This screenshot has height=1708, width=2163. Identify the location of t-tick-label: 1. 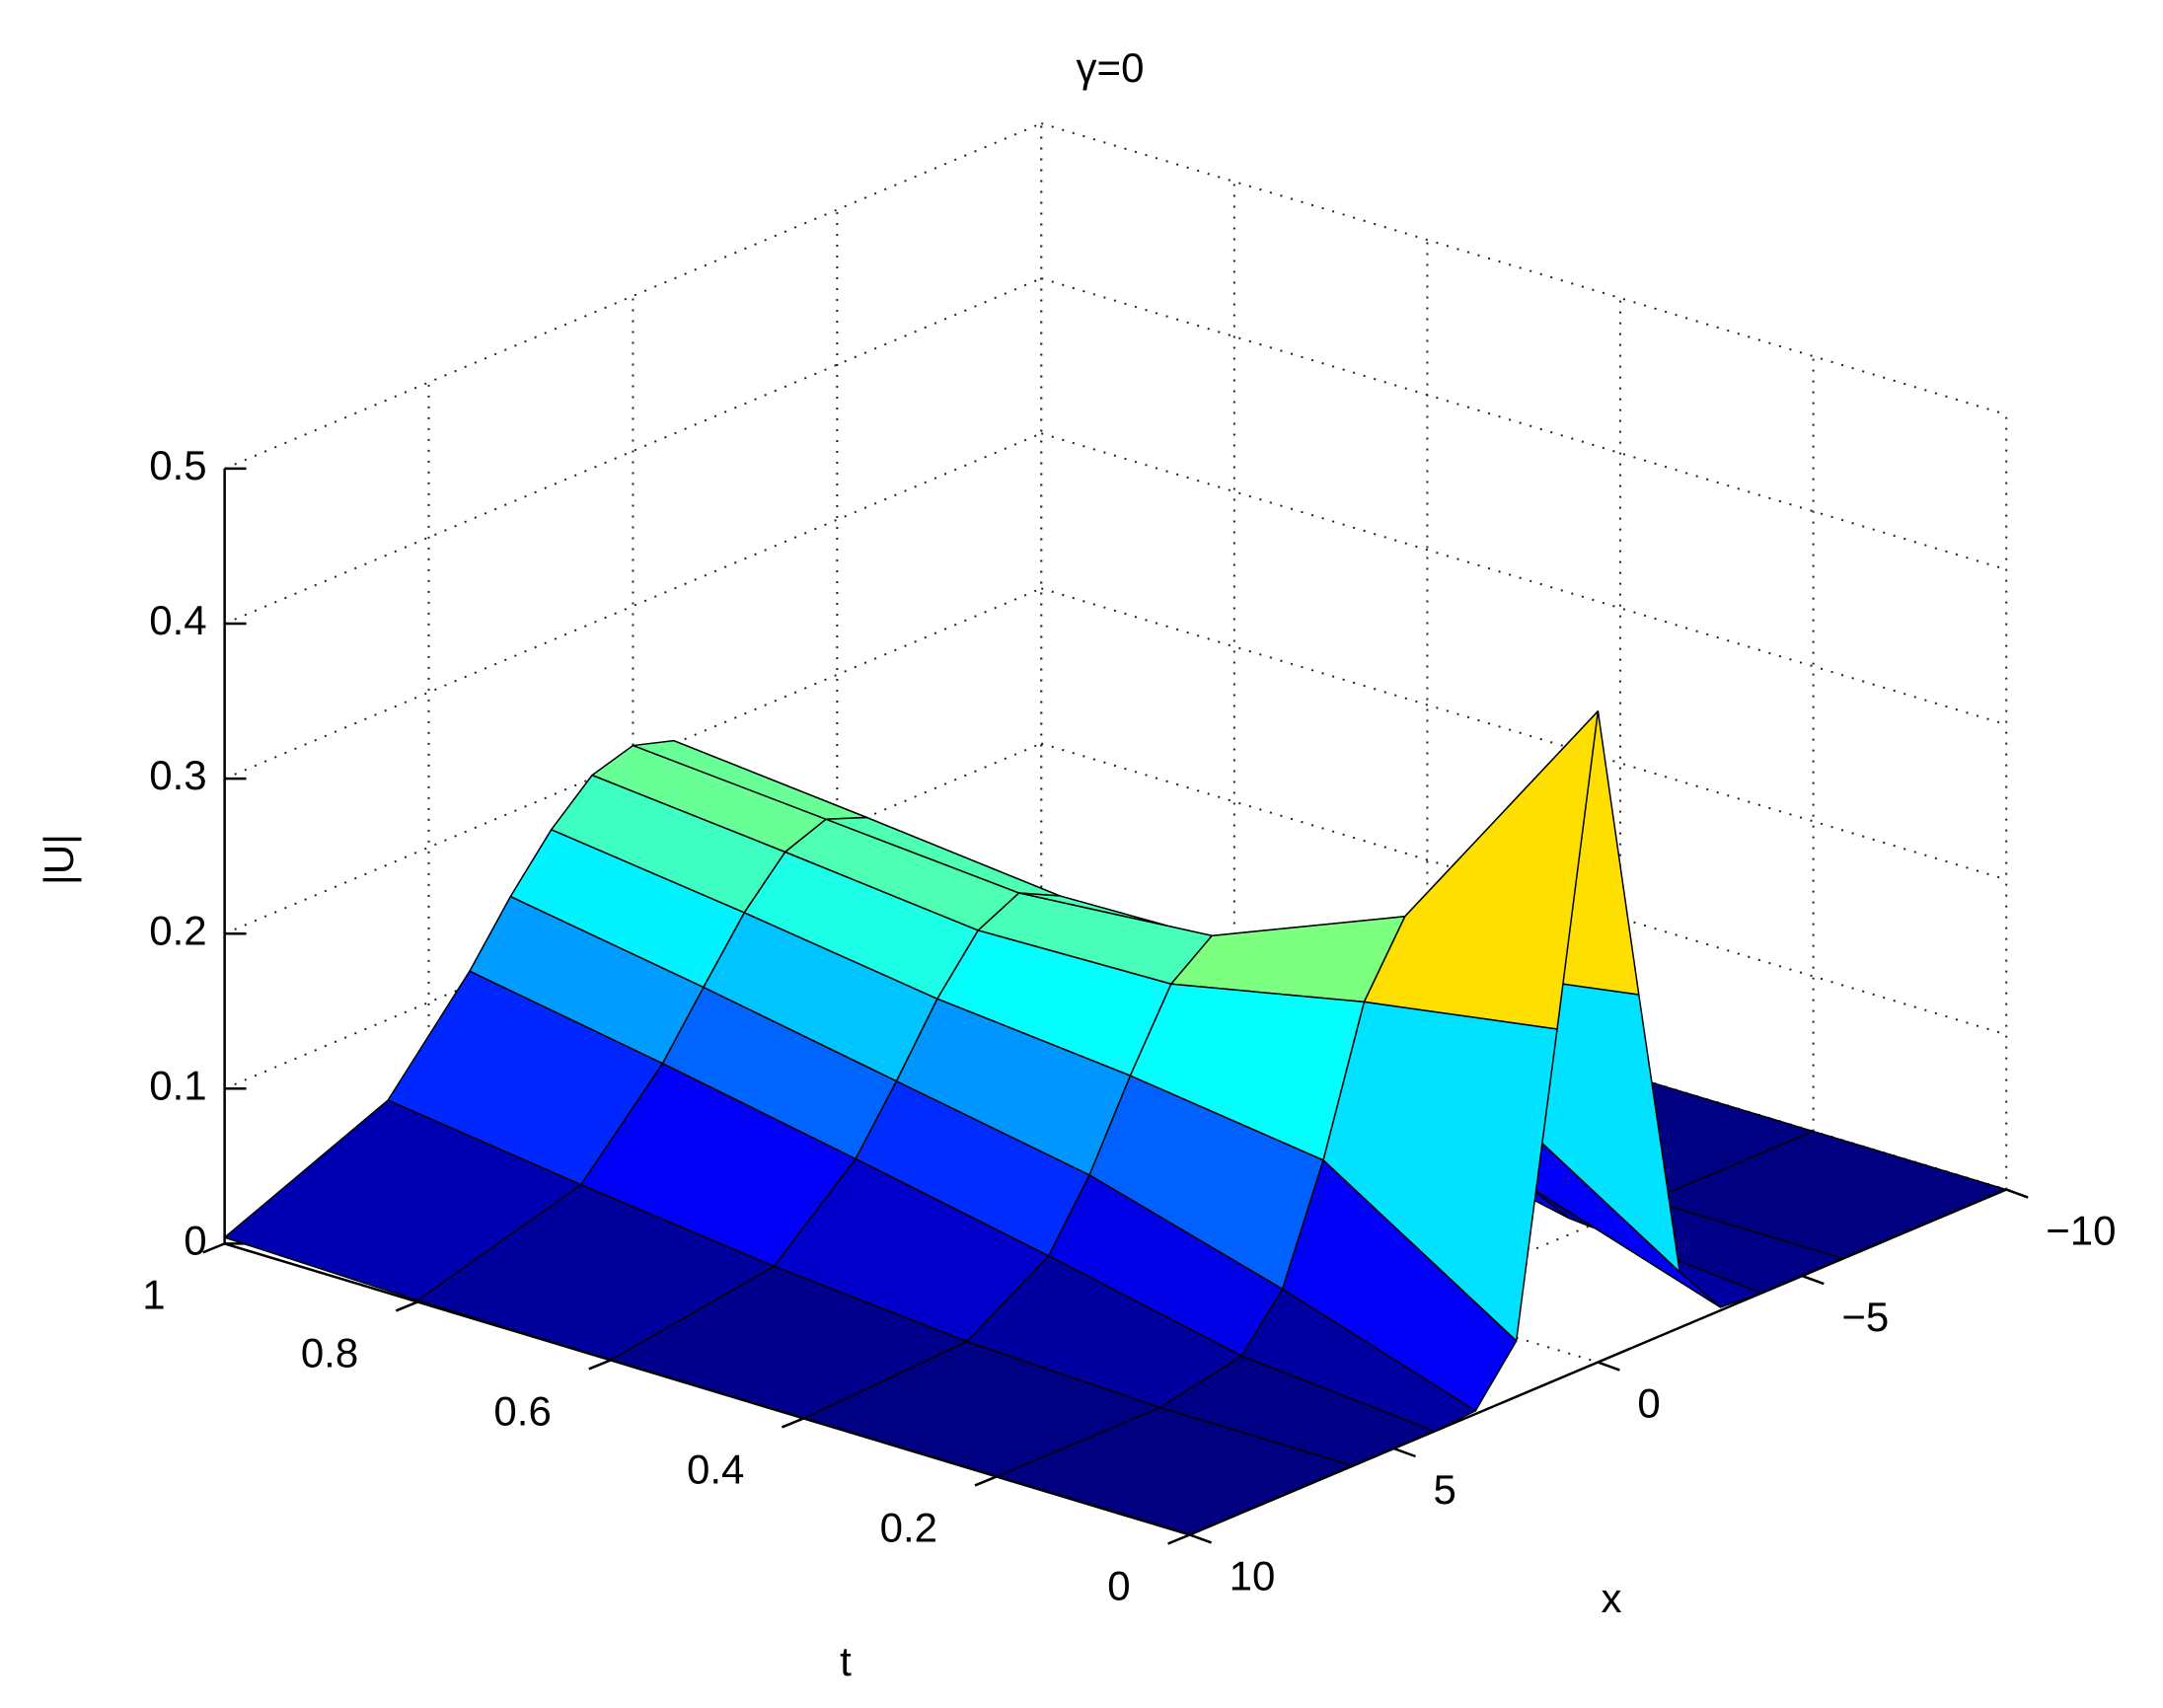
(153, 1294).